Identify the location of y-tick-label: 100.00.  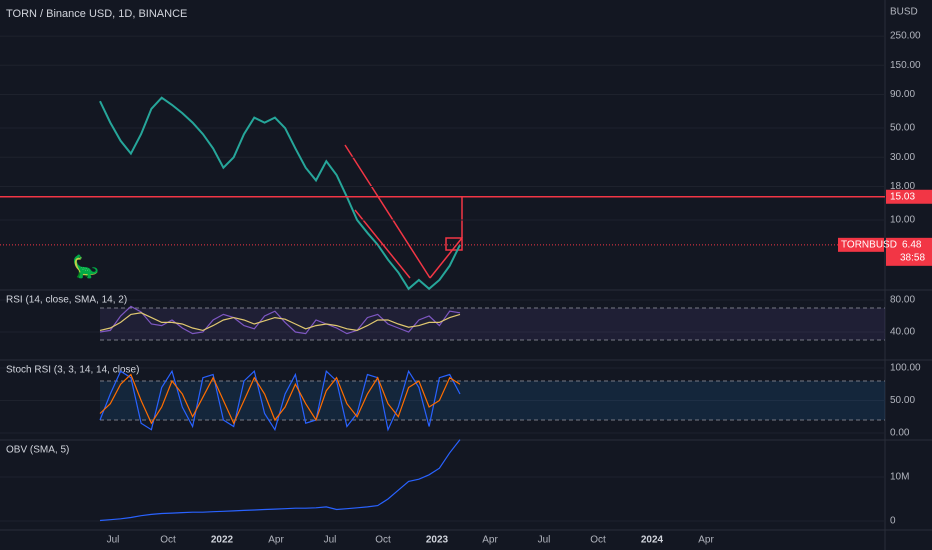
(905, 368).